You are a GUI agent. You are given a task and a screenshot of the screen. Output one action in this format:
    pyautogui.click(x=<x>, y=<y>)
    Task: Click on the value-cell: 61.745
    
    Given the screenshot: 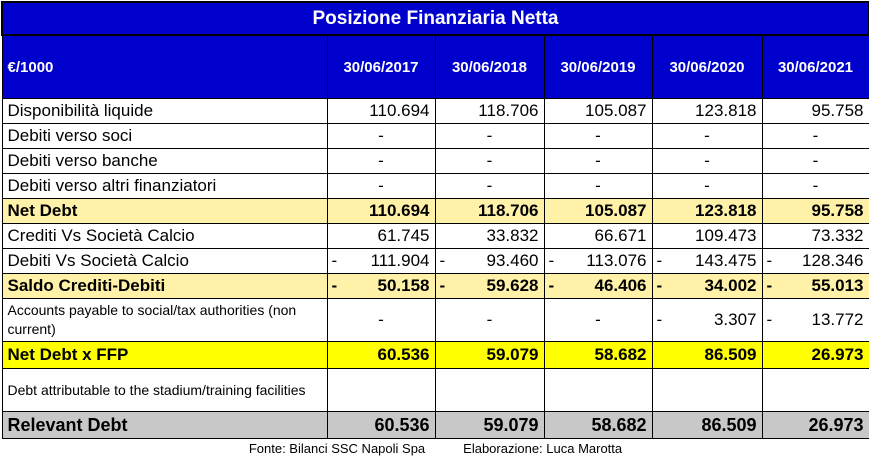 What is the action you would take?
    pyautogui.click(x=381, y=236)
    